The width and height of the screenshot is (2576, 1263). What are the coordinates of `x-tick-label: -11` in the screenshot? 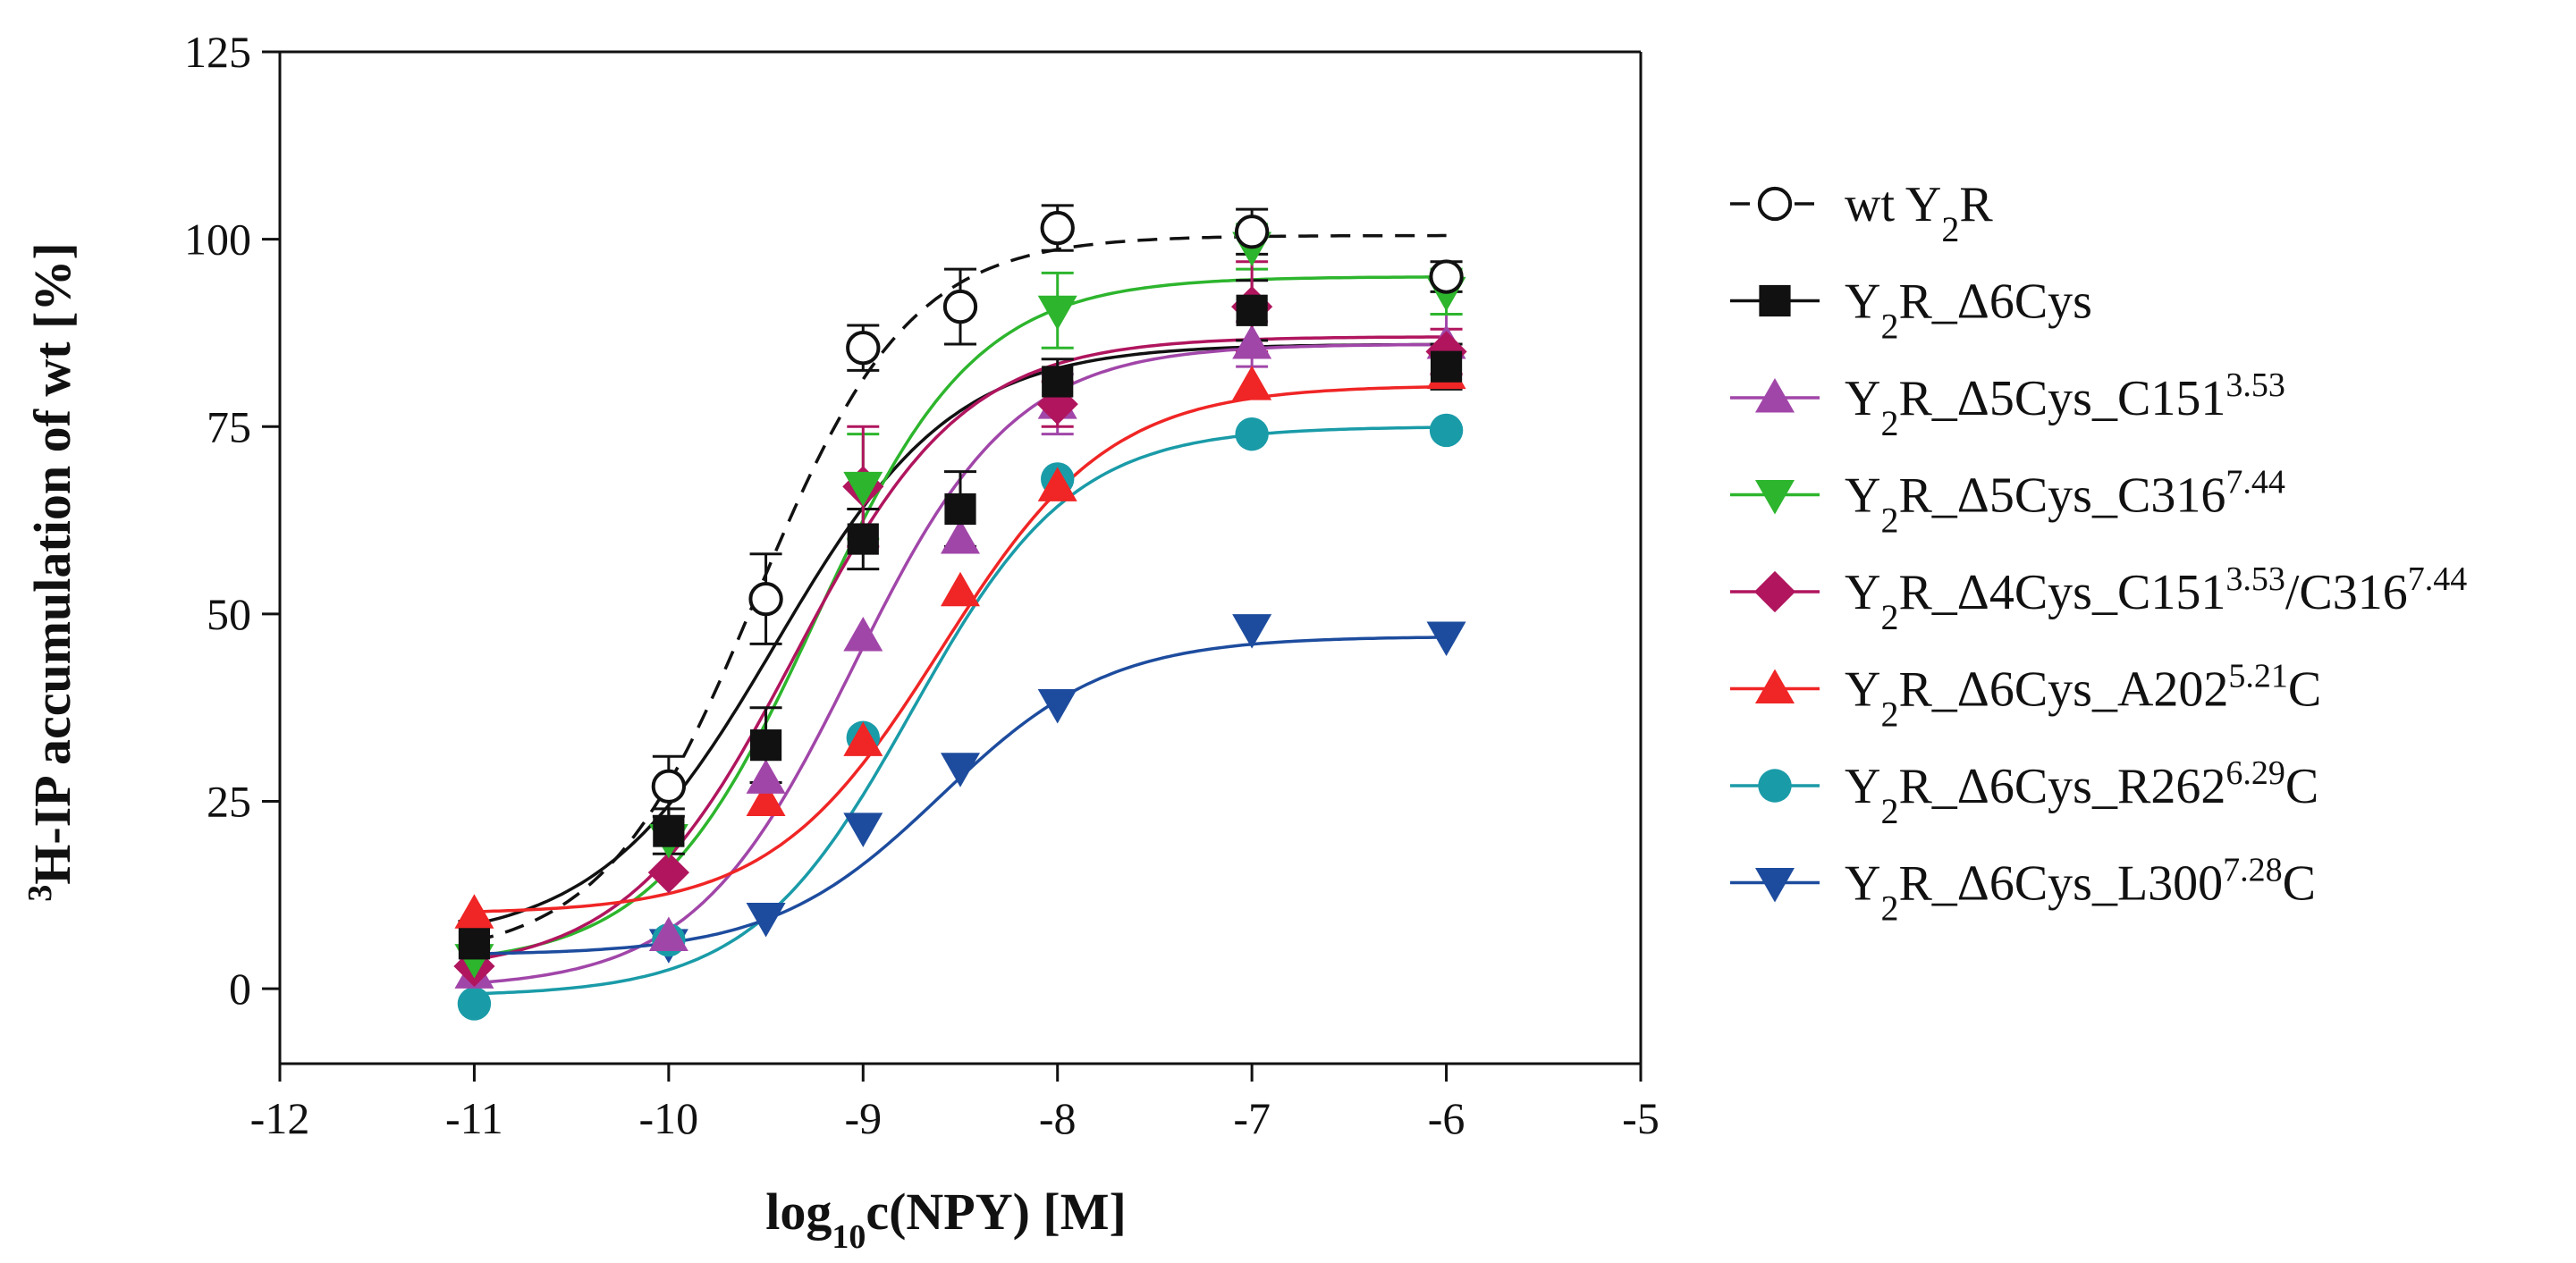 It's located at (474, 1118).